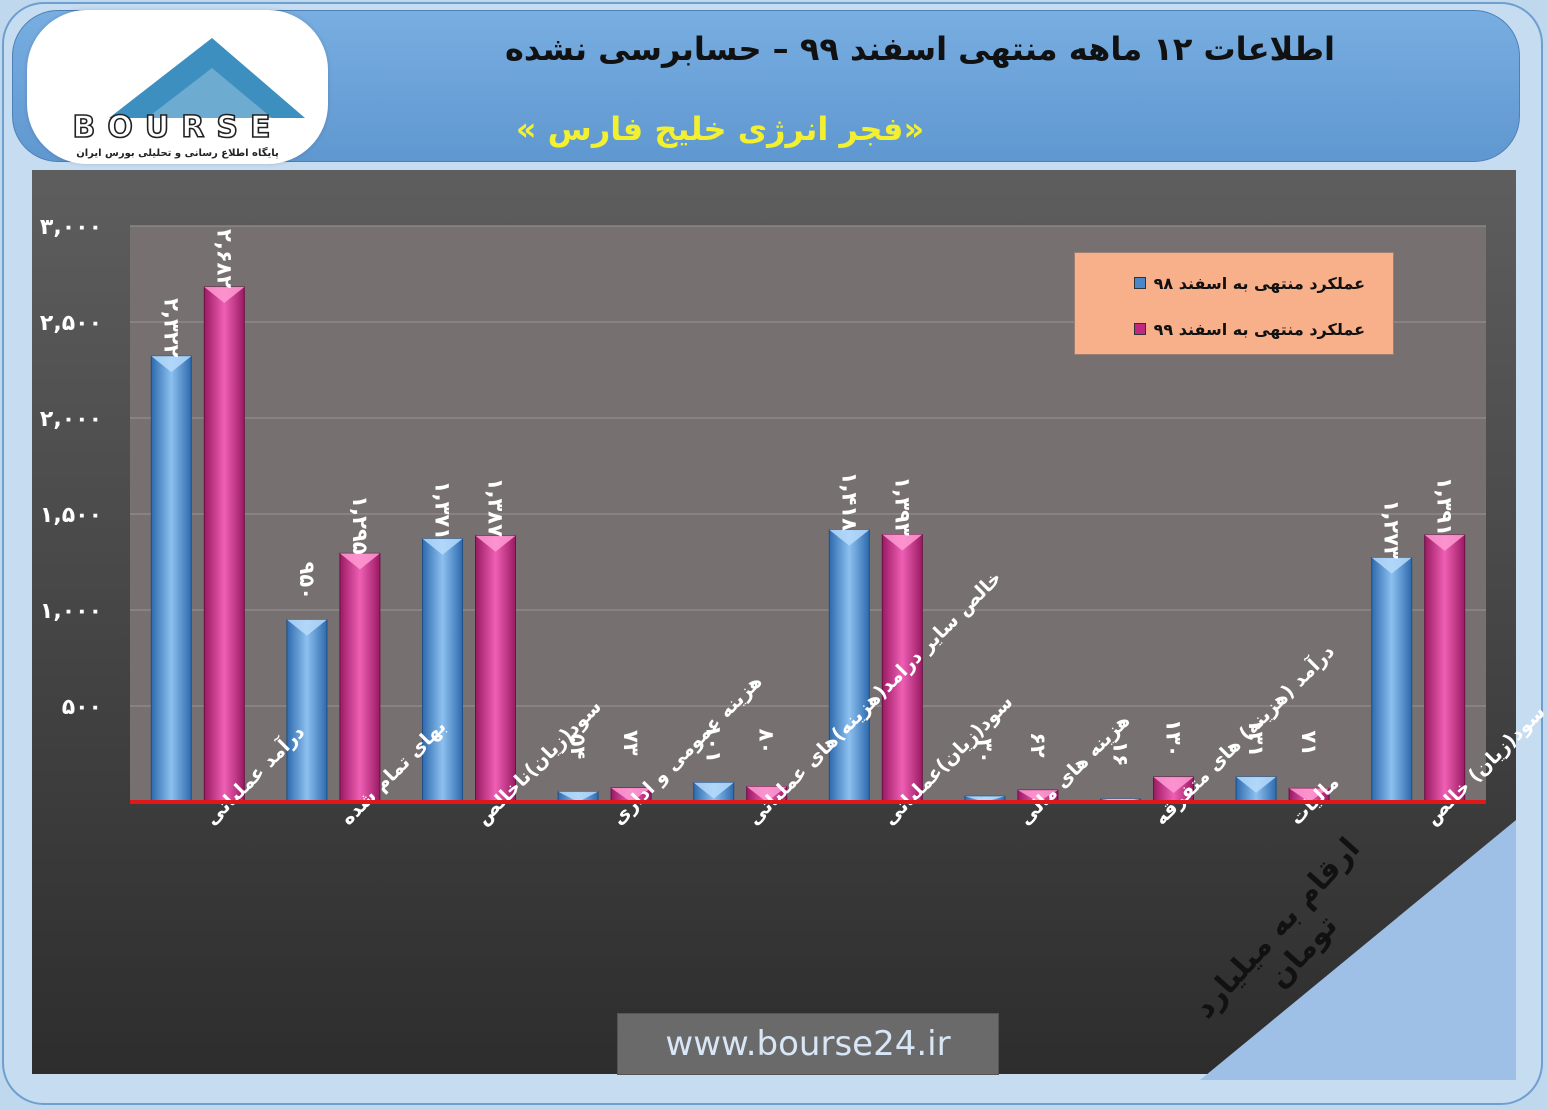 The image size is (1547, 1110). I want to click on logo-tagline: پایگاه اطلاع رسانی و تحلیلی بورس ایران, so click(177, 153).